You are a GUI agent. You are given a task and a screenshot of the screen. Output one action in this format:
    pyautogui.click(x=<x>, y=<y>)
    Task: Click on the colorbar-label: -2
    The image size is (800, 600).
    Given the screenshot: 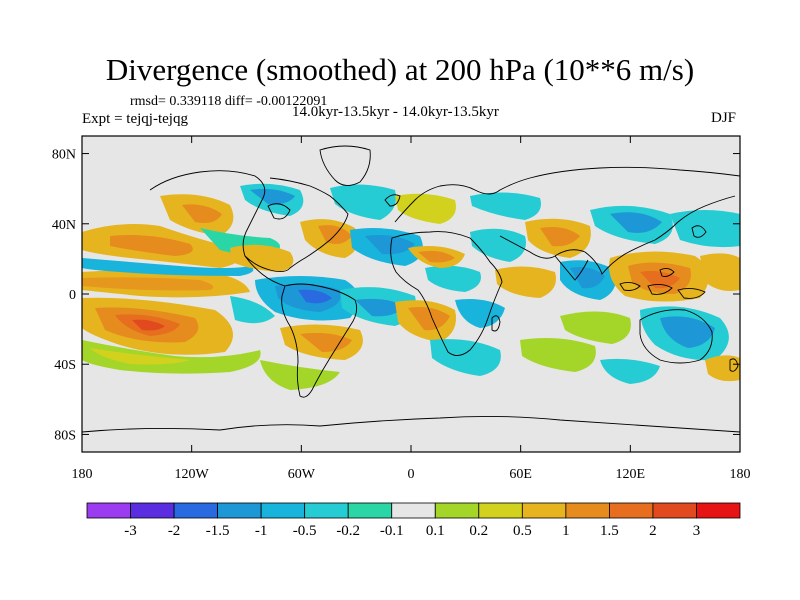 What is the action you would take?
    pyautogui.click(x=174, y=531)
    